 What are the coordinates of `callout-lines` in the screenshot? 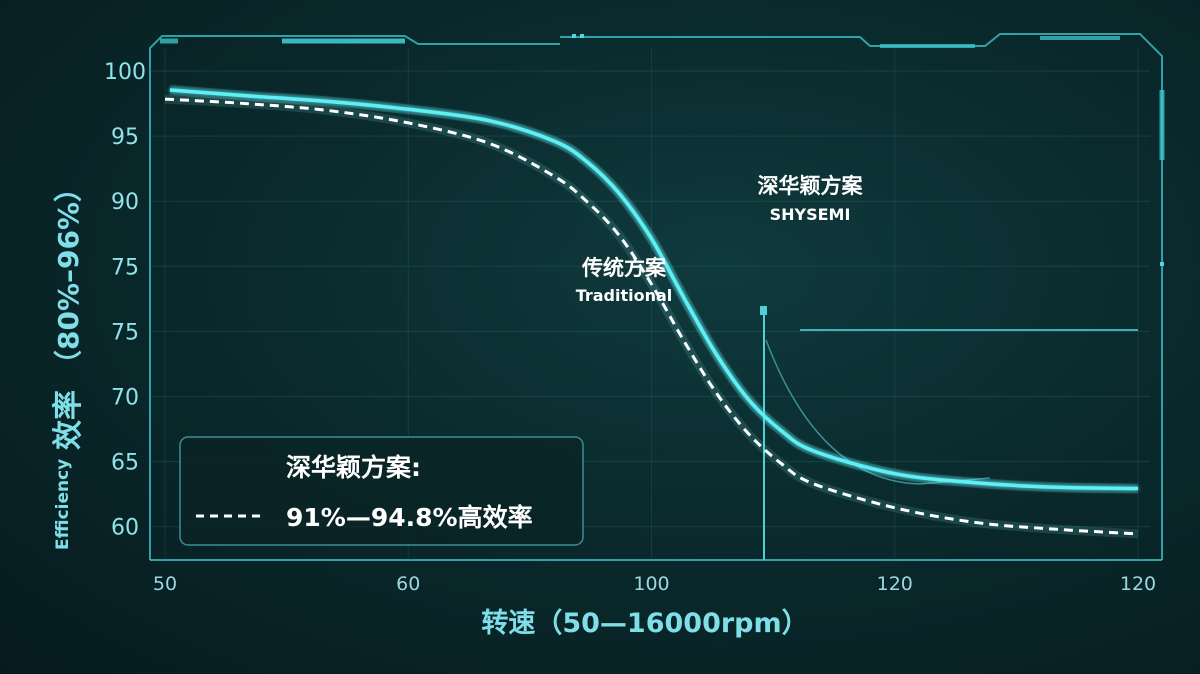 It's located at (949, 433).